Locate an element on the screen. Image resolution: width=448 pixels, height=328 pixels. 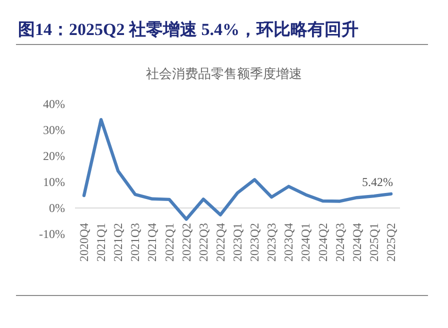
y-tick-label: 10% is located at coordinates (54, 182).